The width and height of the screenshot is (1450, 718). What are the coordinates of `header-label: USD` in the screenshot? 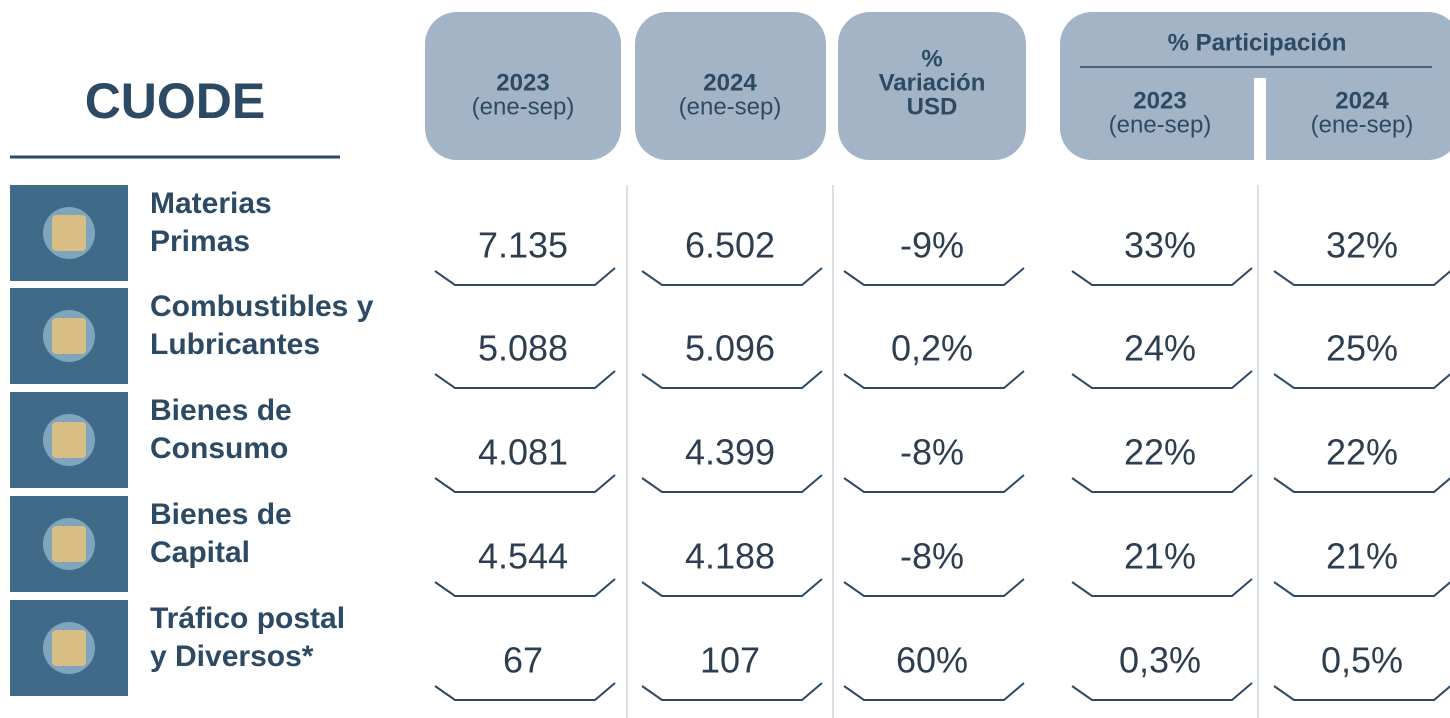 It's located at (932, 106).